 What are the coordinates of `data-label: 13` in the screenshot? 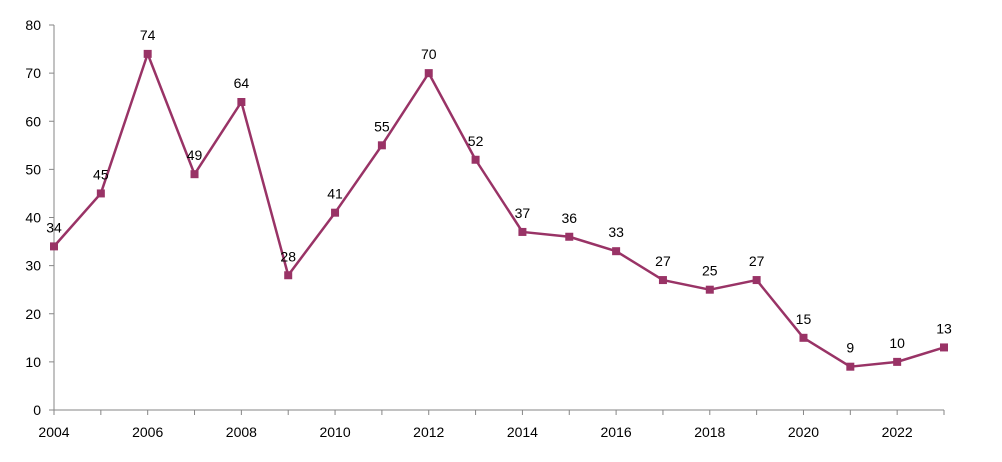 It's located at (944, 328).